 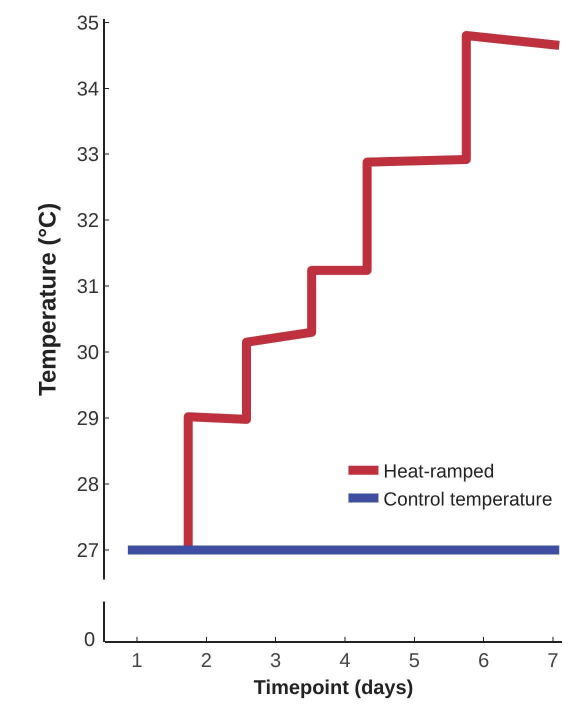 I want to click on y-tick-label: 30, so click(x=87, y=353).